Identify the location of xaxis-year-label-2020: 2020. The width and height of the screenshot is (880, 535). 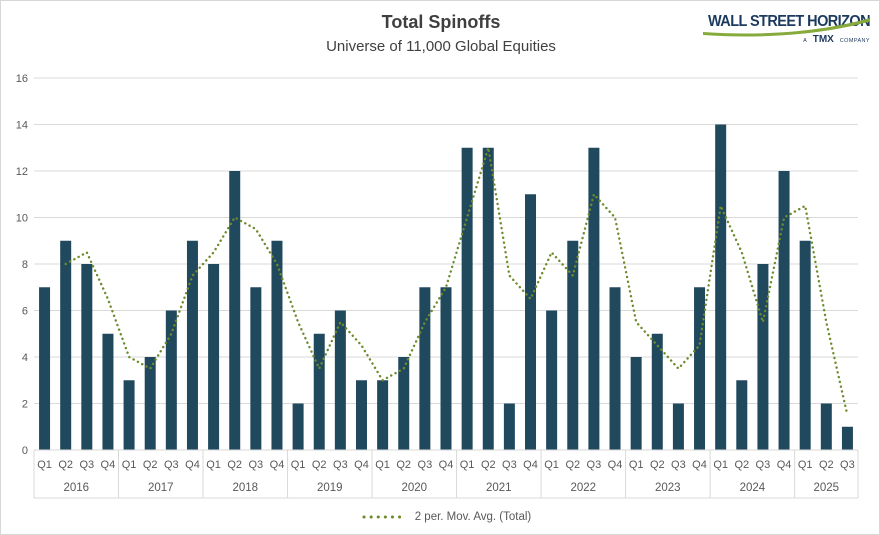
(415, 488).